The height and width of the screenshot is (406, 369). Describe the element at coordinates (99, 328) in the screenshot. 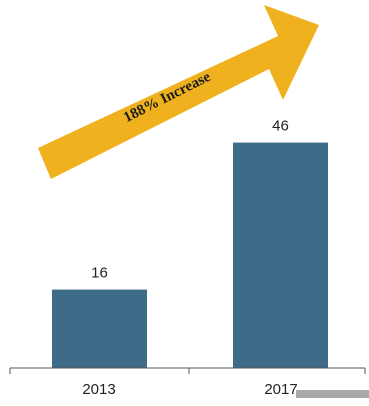

I see `bar-2013` at that location.